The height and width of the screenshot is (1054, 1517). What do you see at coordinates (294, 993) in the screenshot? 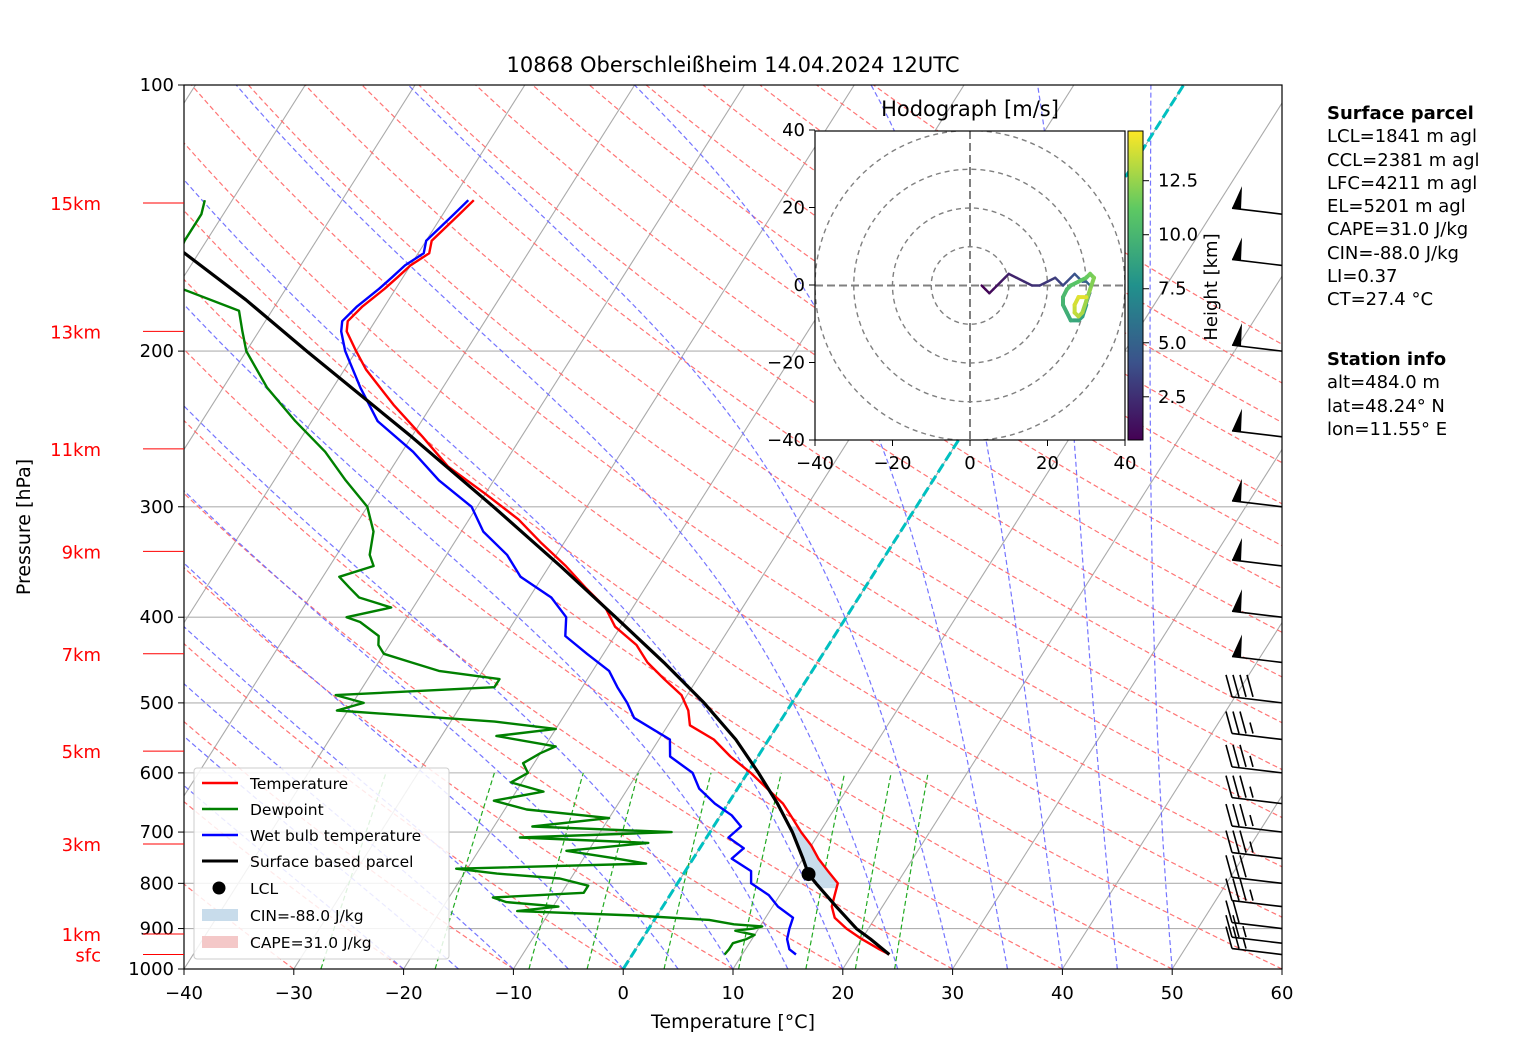
I see `x-tick-label: −30` at bounding box center [294, 993].